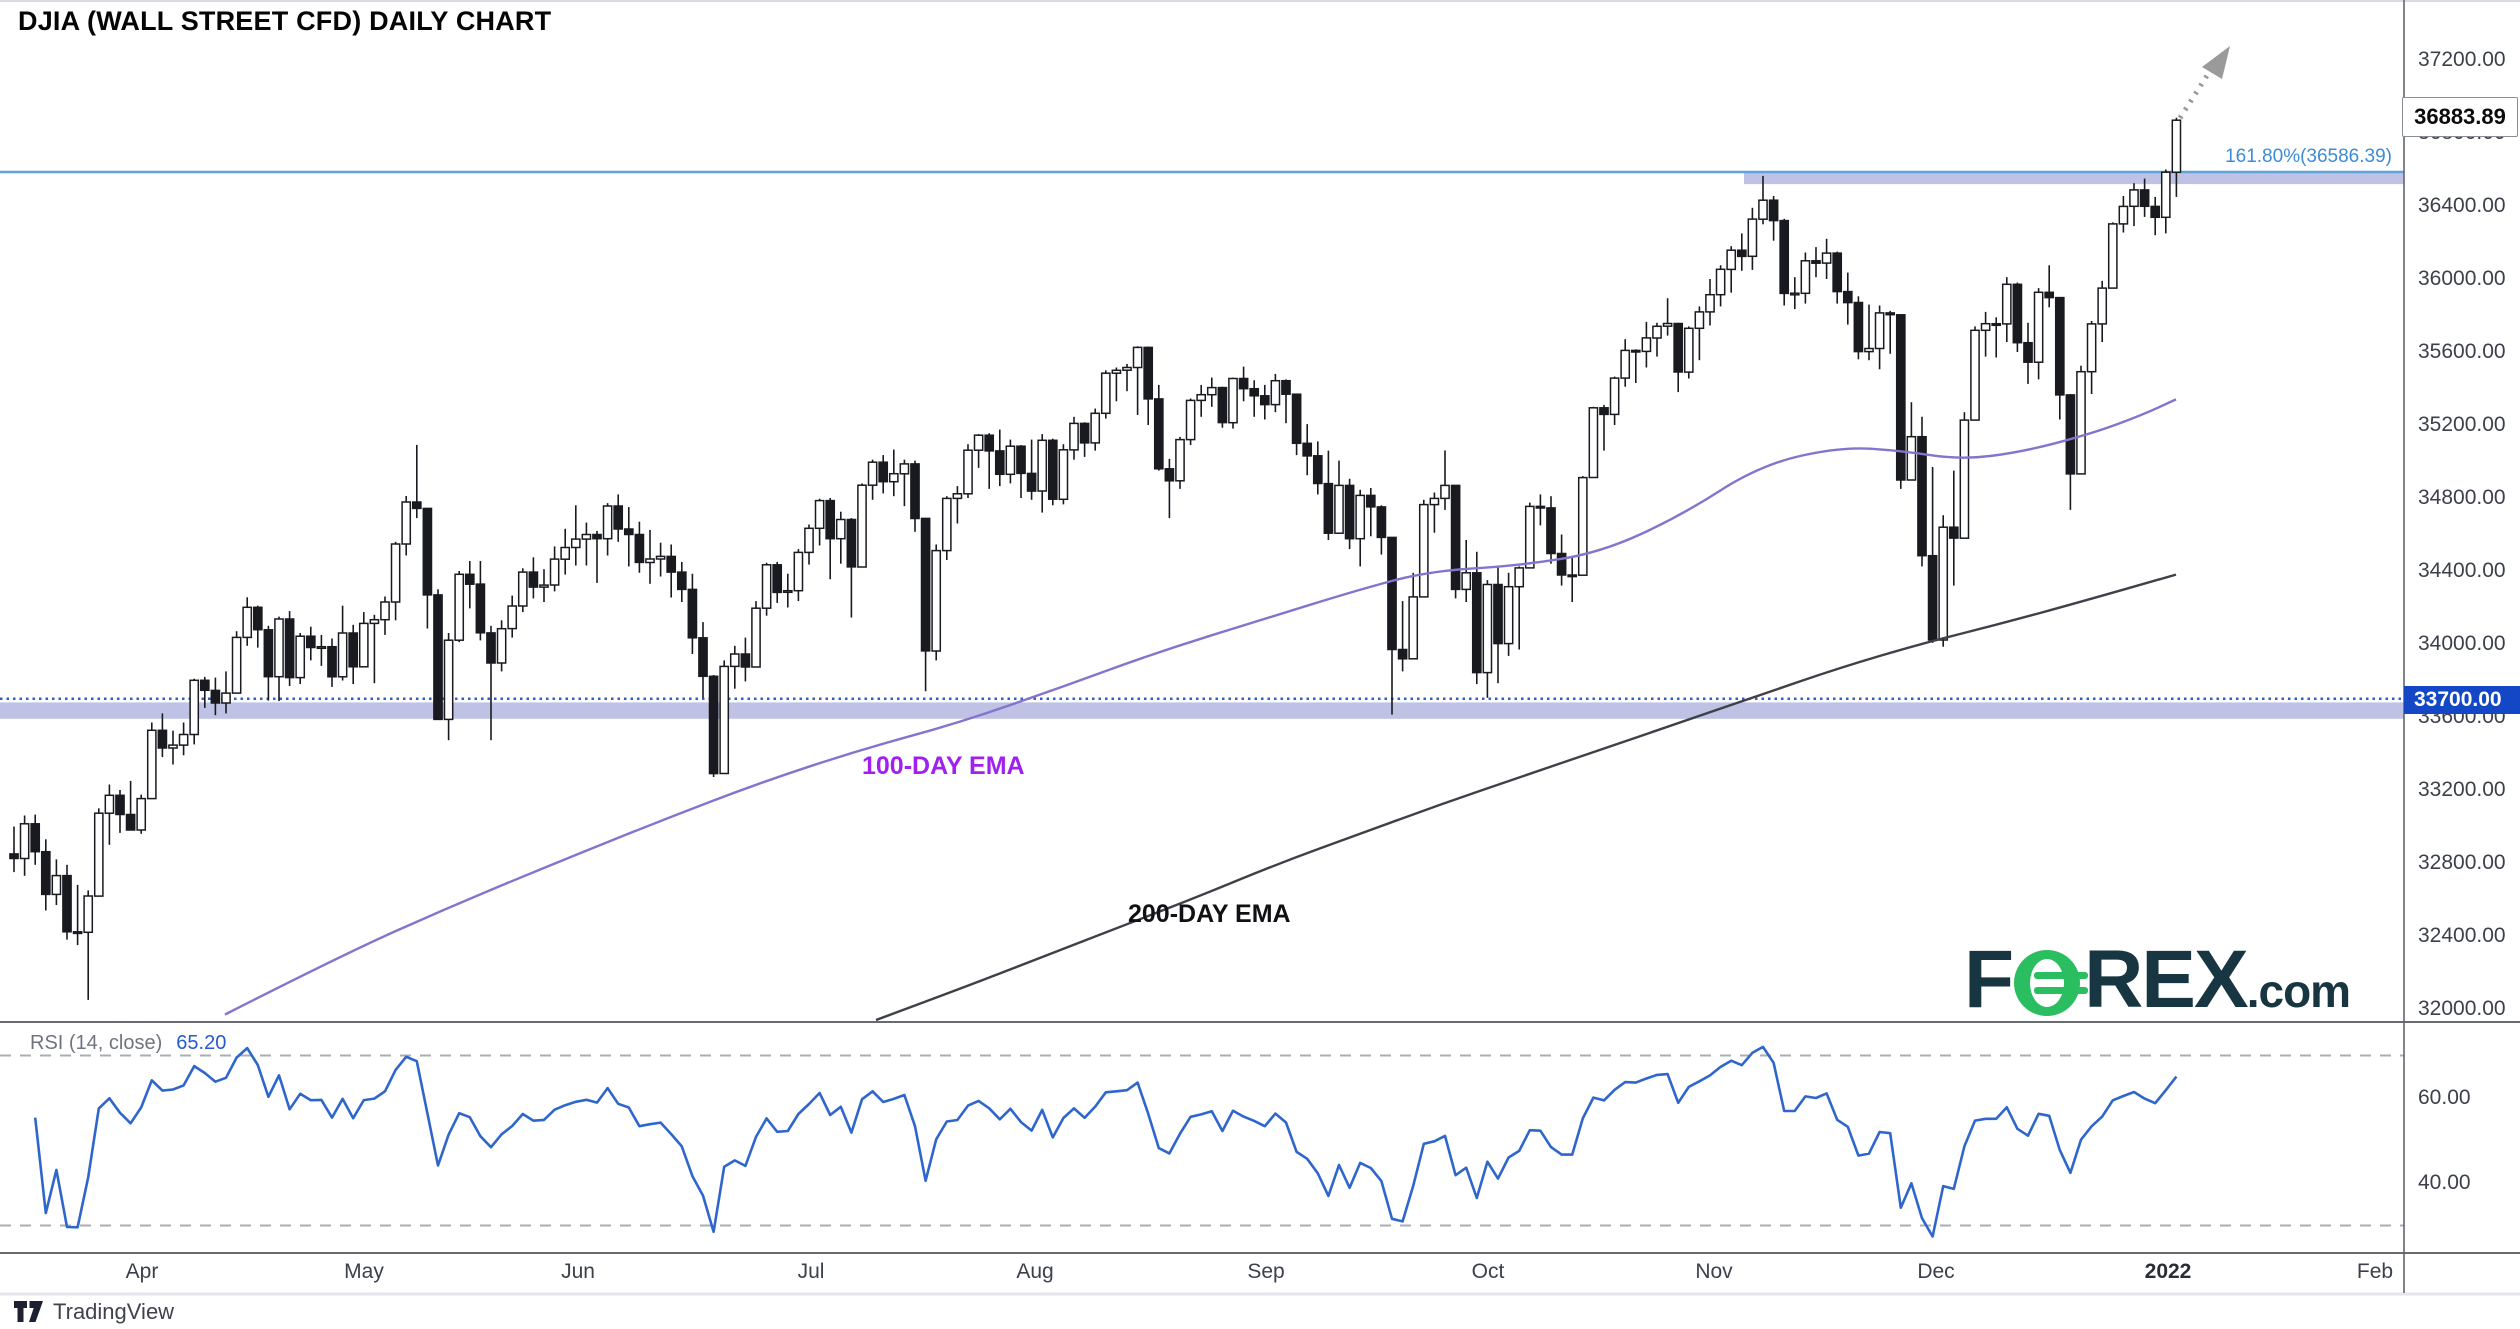 Image resolution: width=2520 pixels, height=1329 pixels. What do you see at coordinates (2462, 351) in the screenshot?
I see `price-tick-label: 35600.00` at bounding box center [2462, 351].